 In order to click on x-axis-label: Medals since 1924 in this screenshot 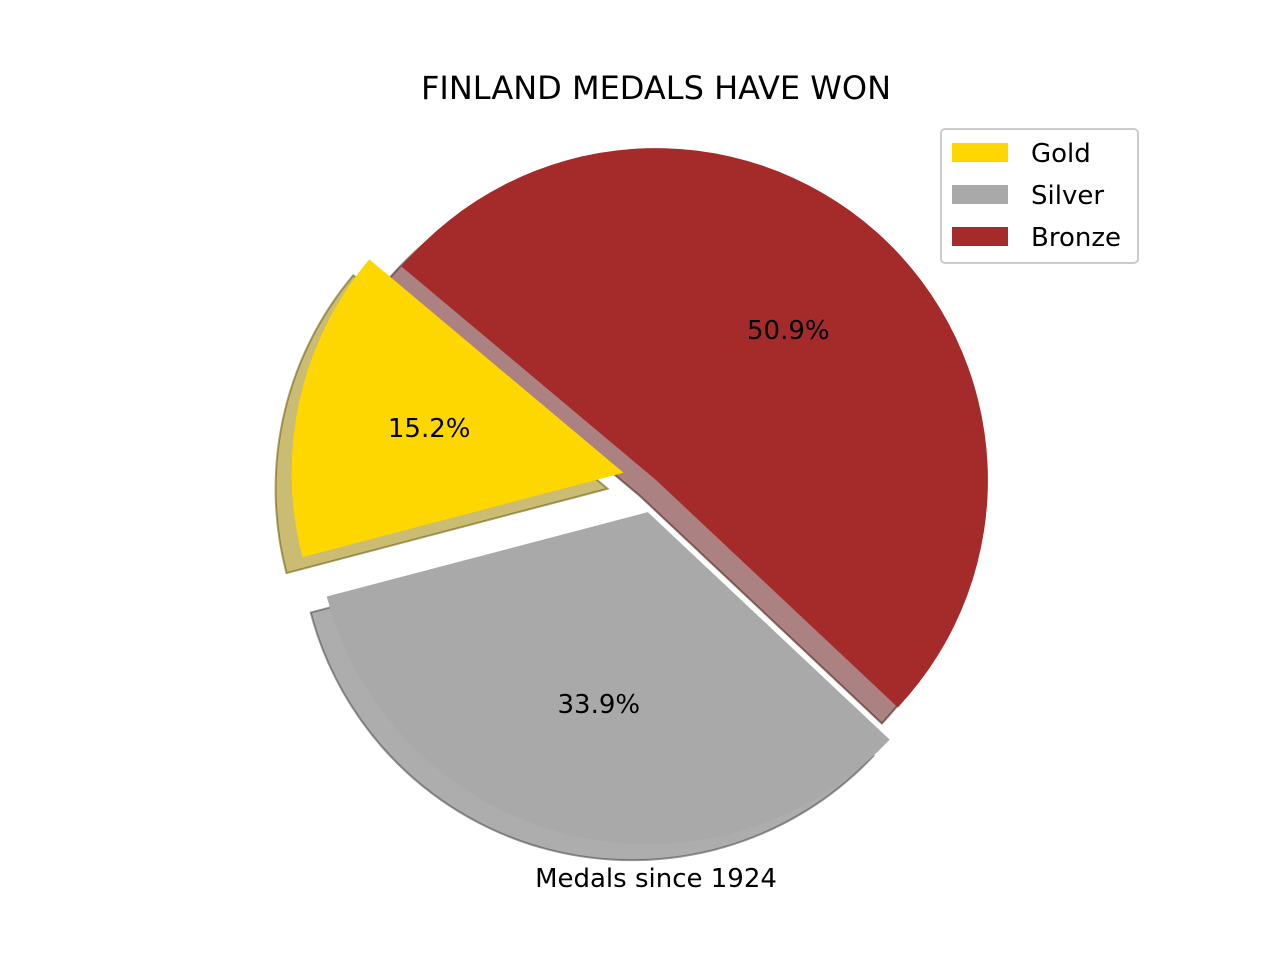, I will do `click(656, 879)`.